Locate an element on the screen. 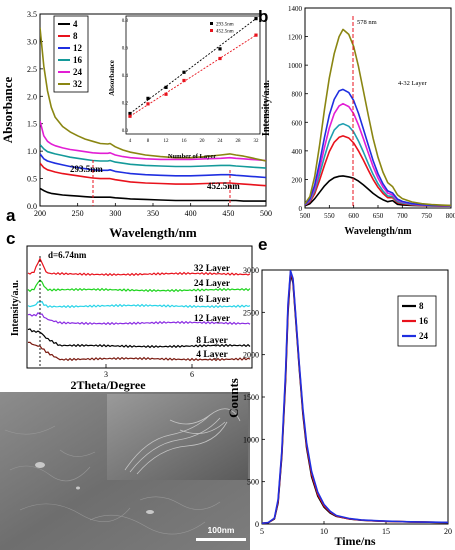 The height and width of the screenshot is (550, 455). panel-a-annotation-293: 293.5nm is located at coordinates (86, 169).